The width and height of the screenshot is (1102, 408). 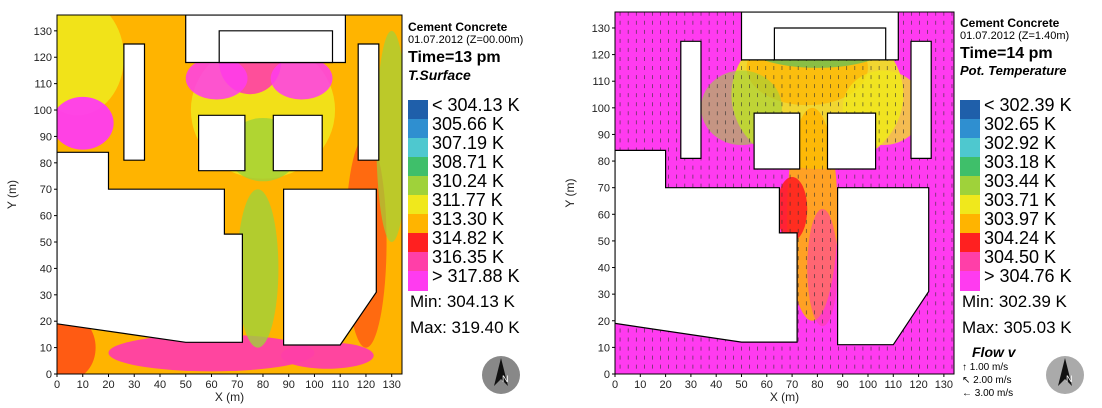 I want to click on x-tick-label: 20, so click(x=108, y=385).